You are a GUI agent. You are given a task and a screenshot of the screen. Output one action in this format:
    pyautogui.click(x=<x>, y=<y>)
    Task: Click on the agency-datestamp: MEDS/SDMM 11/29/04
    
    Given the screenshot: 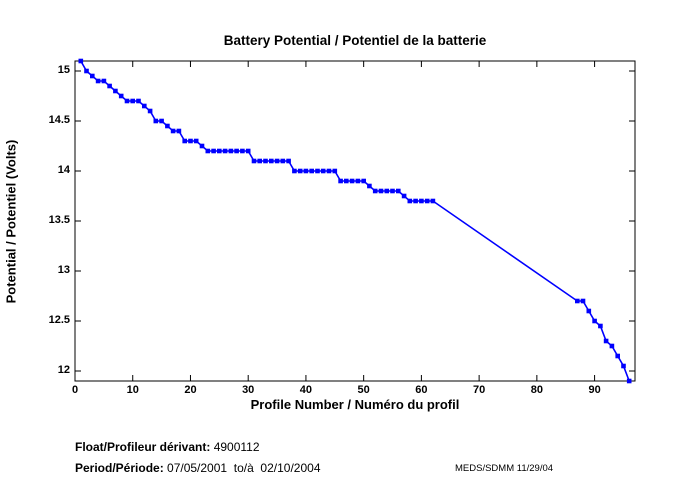 What is the action you would take?
    pyautogui.click(x=504, y=468)
    